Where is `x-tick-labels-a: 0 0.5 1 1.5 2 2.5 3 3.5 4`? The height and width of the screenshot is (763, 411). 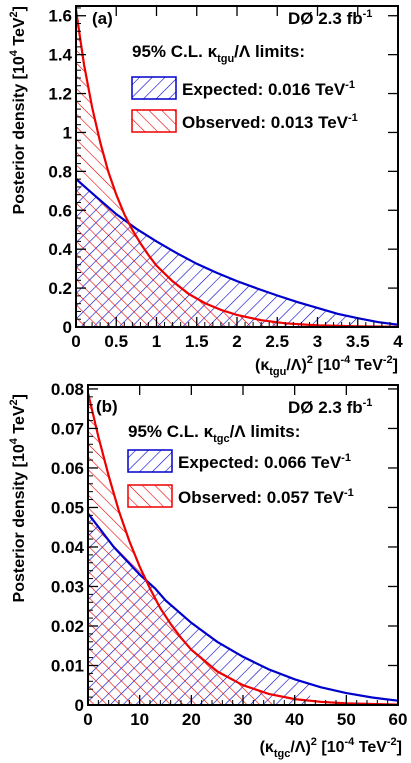 x-tick-labels-a: 0 0.5 1 1.5 2 2.5 3 3.5 4 is located at coordinates (237, 341).